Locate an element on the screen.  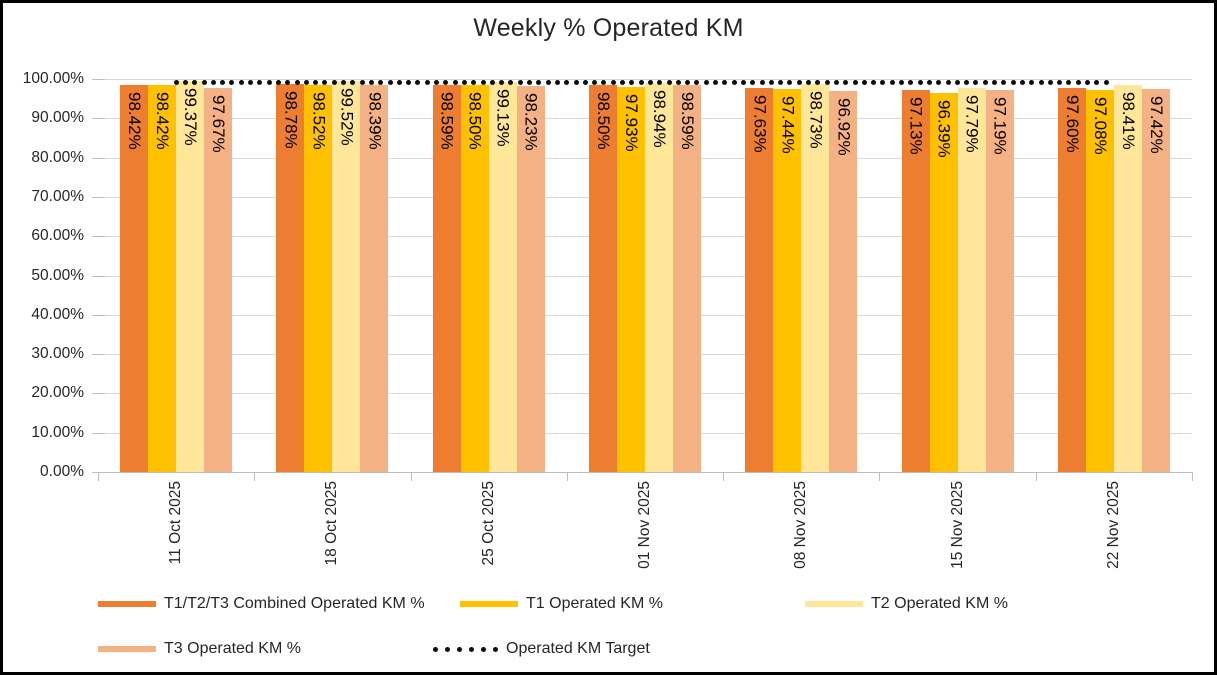
x-category-label: 15 Nov 2025 is located at coordinates (958, 525).